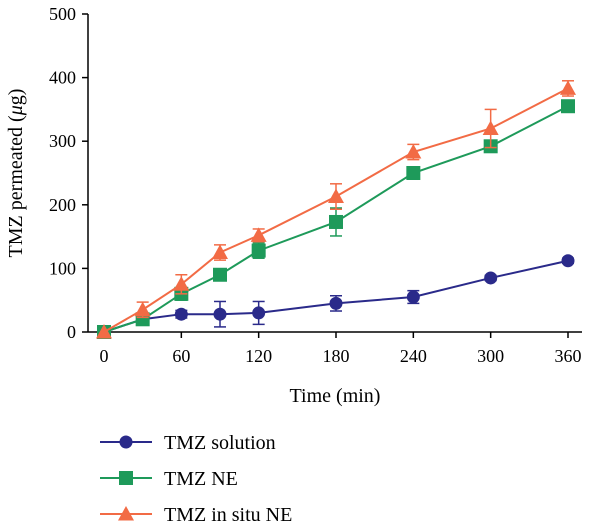 The width and height of the screenshot is (600, 530). What do you see at coordinates (16, 110) in the screenshot?
I see `y-axis-title-unit: μ` at bounding box center [16, 110].